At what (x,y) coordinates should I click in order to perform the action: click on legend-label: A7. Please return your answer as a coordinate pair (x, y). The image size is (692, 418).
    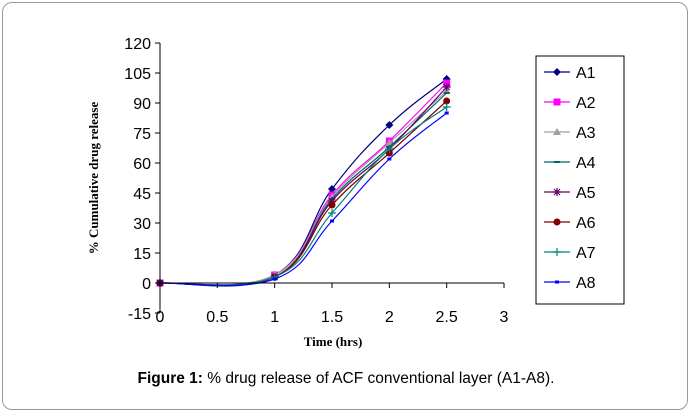
    Looking at the image, I should click on (586, 253).